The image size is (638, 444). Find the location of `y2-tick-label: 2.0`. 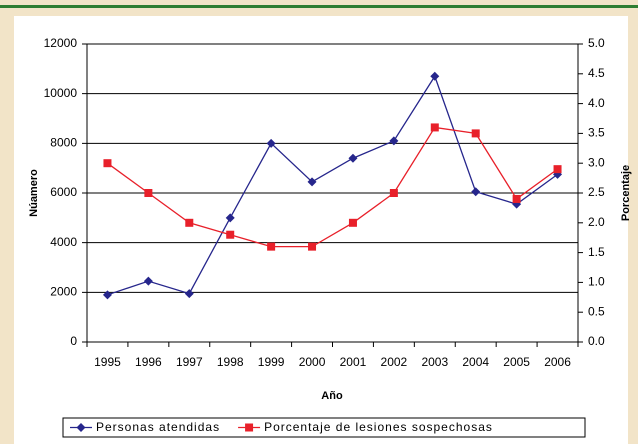

y2-tick-label: 2.0 is located at coordinates (596, 222).